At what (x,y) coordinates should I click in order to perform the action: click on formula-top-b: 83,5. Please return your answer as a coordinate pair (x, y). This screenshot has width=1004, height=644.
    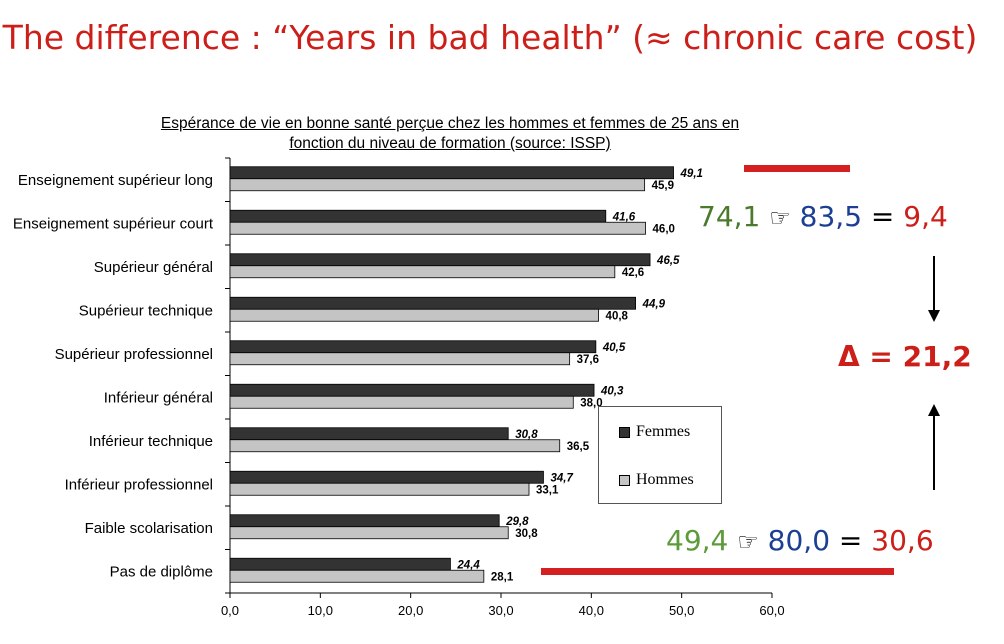
    Looking at the image, I should click on (831, 216).